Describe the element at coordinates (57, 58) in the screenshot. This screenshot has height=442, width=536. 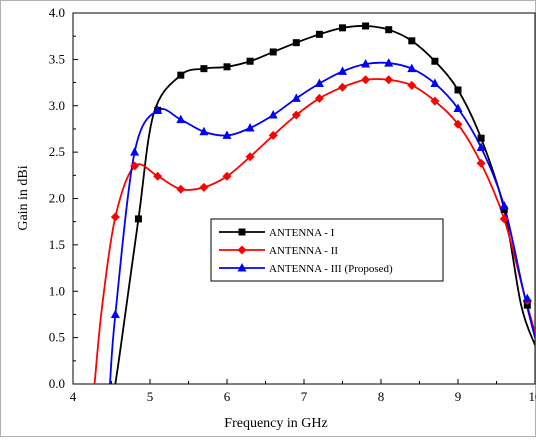
I see `y-tick-label: 3.5` at that location.